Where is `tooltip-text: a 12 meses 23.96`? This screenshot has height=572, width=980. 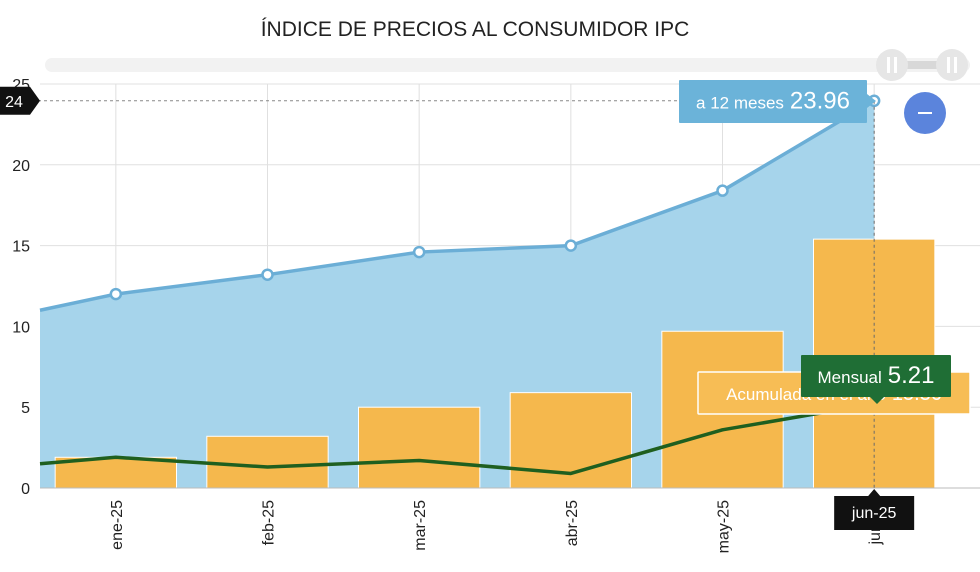 tooltip-text: a 12 meses 23.96 is located at coordinates (773, 101).